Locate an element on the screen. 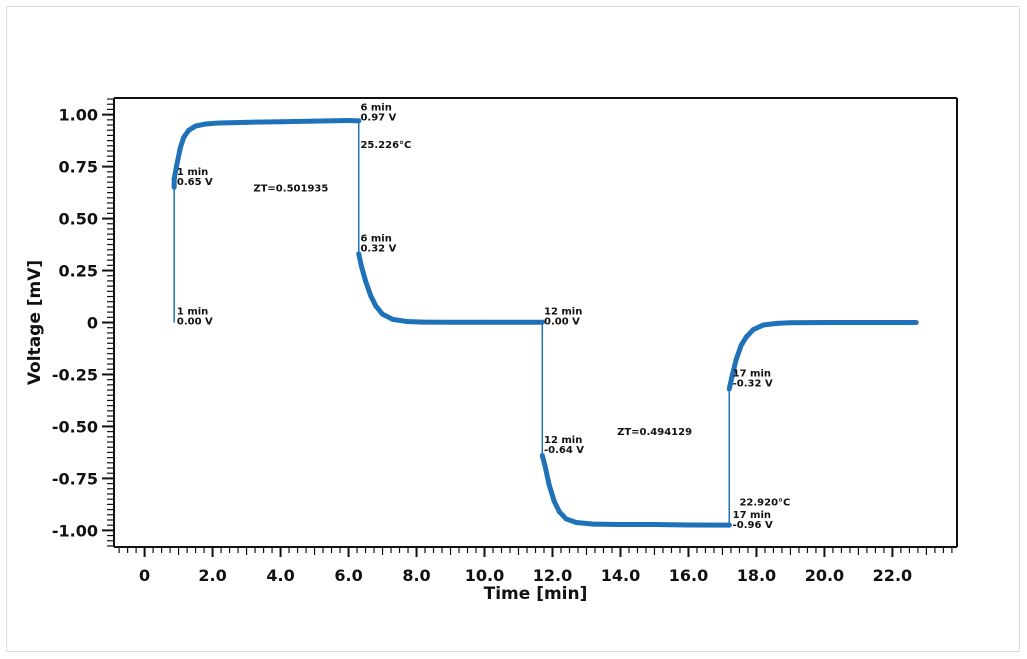 This screenshot has width=1027, height=659. y-tick-label: -1.00 is located at coordinates (75, 530).